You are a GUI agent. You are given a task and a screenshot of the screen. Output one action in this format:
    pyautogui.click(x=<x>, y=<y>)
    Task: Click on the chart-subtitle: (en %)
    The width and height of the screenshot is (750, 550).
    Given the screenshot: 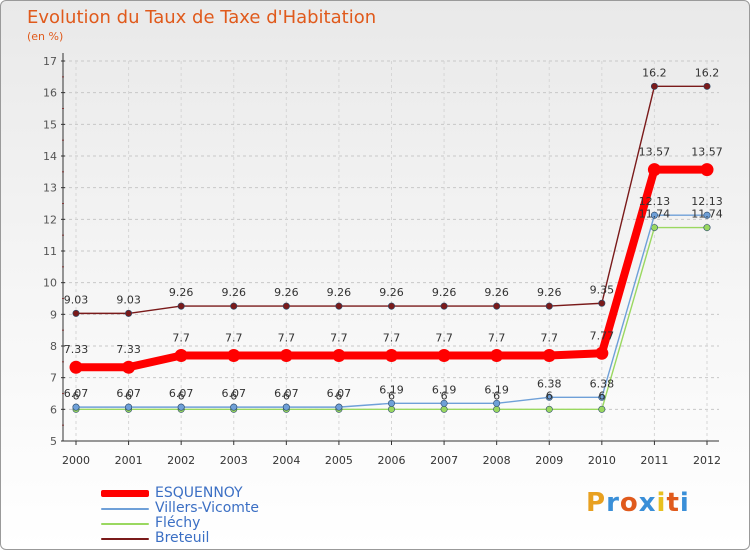 What is the action you would take?
    pyautogui.click(x=45, y=36)
    